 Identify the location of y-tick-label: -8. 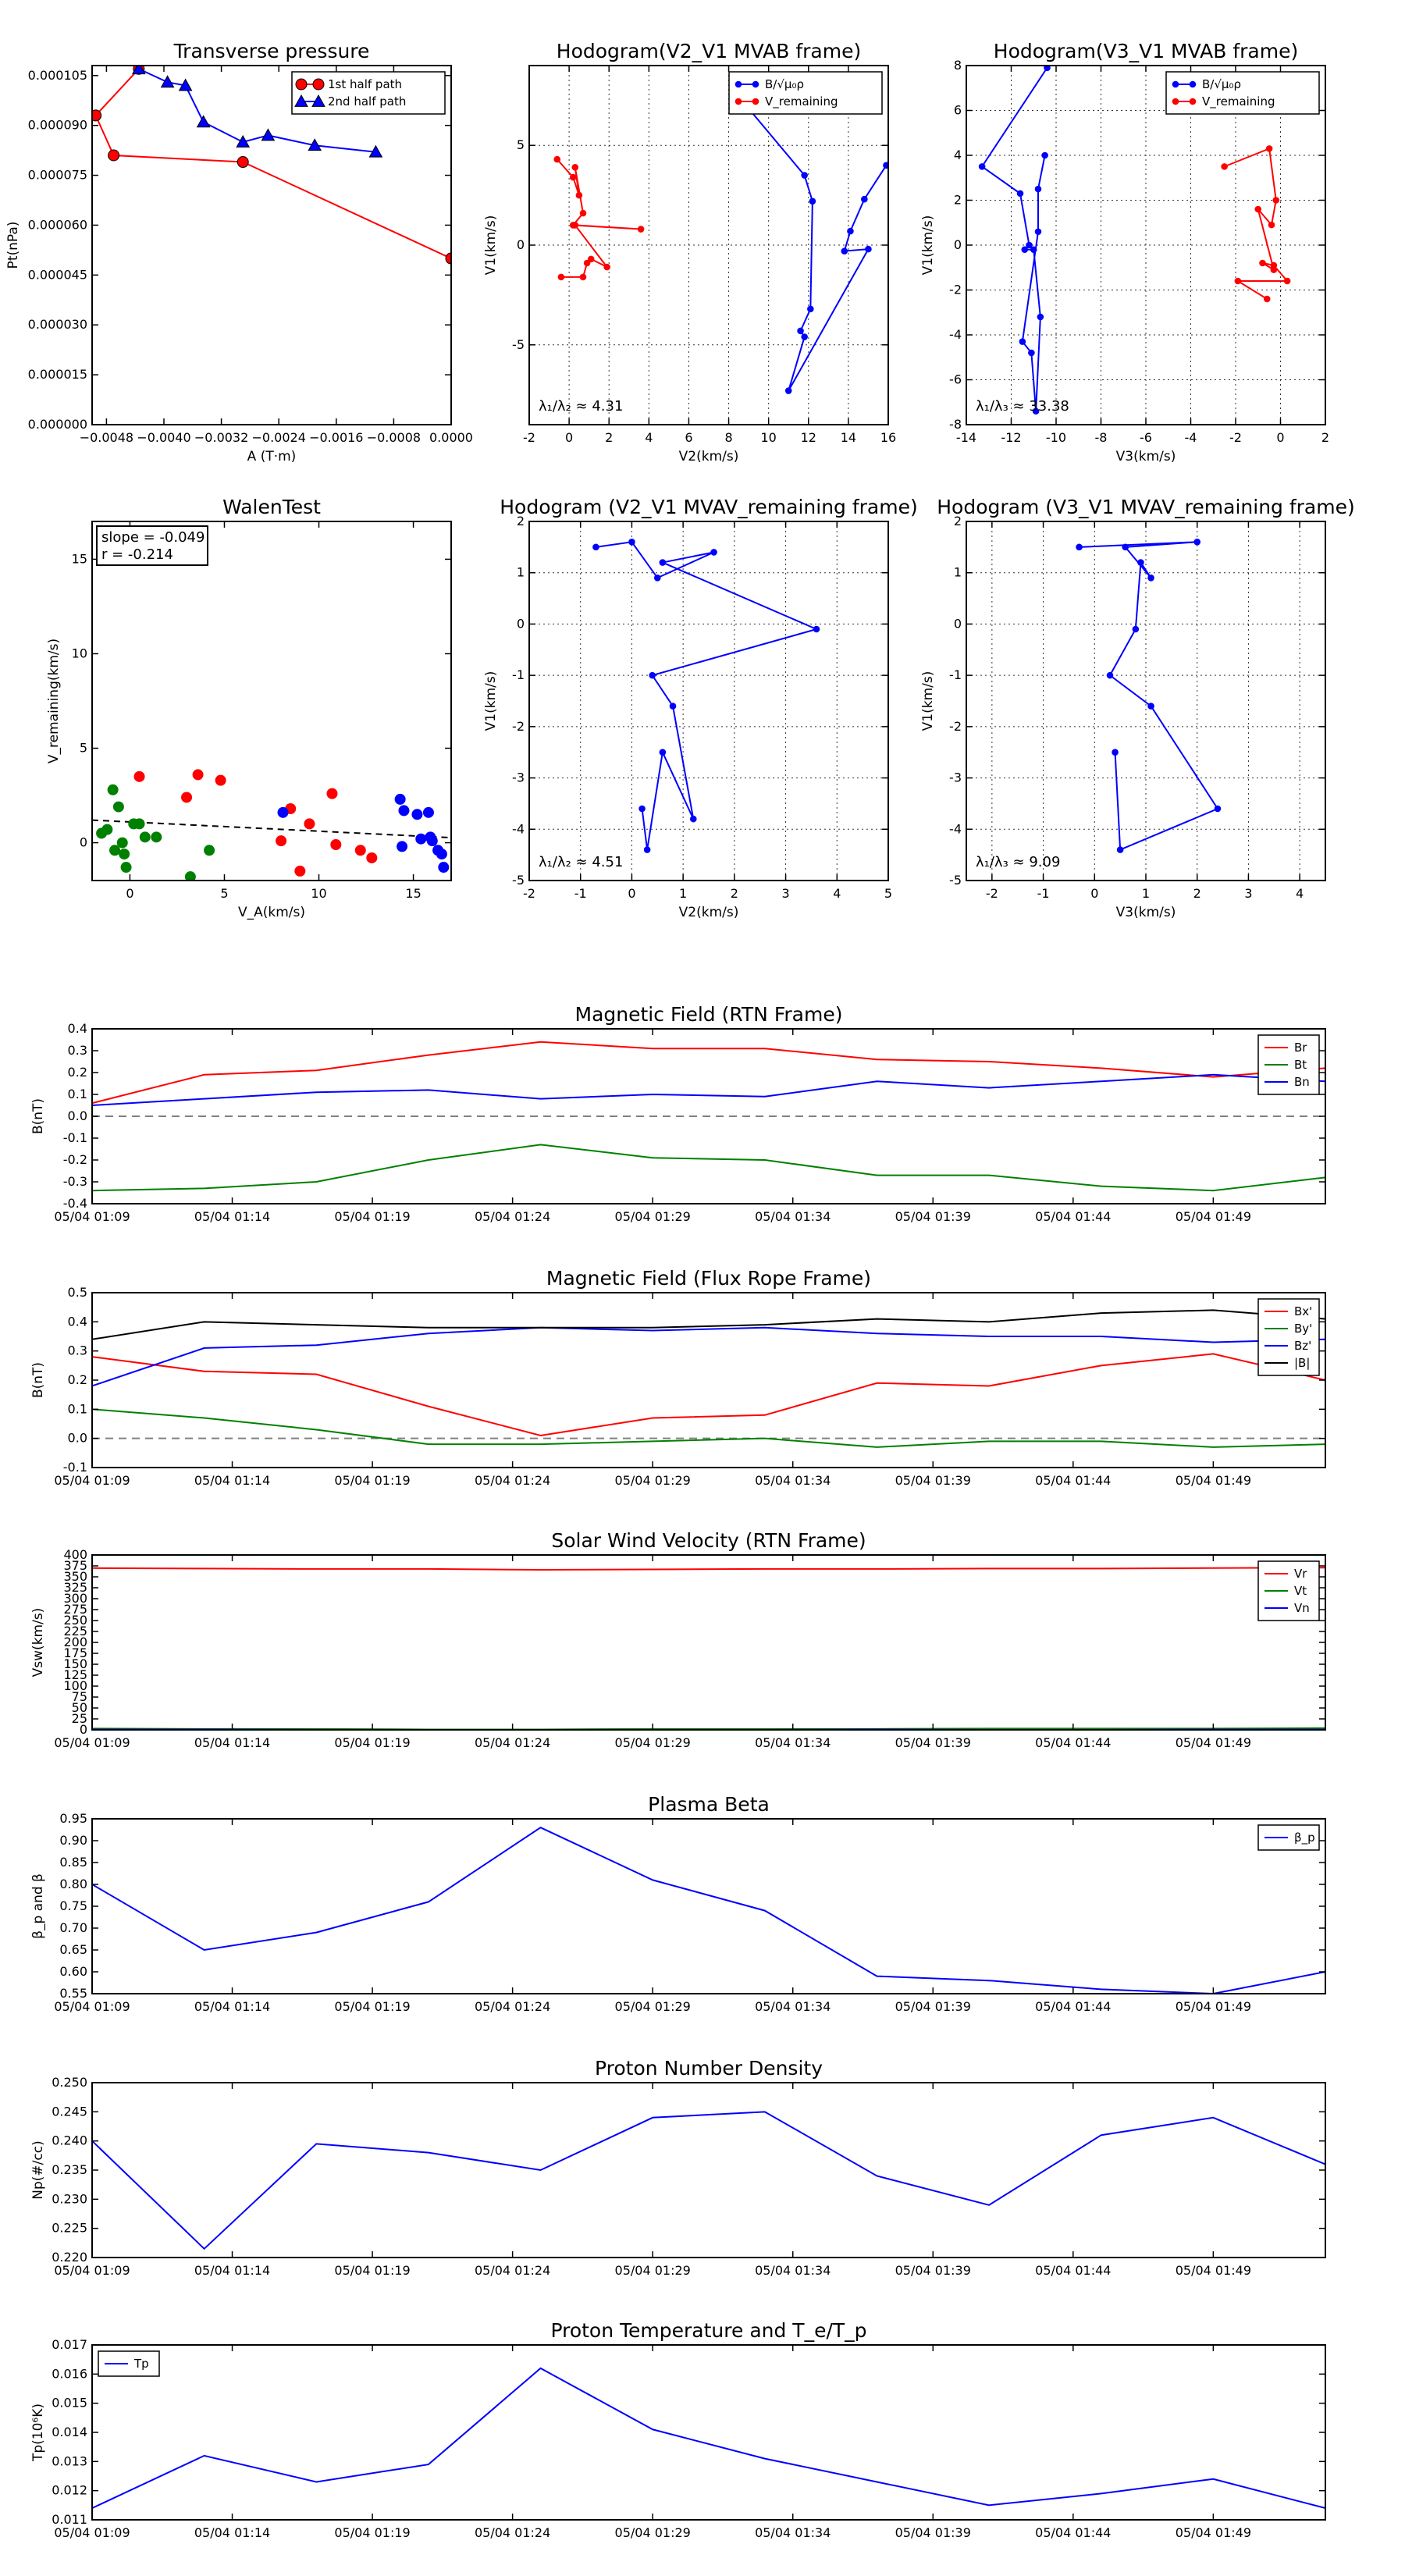
(956, 424).